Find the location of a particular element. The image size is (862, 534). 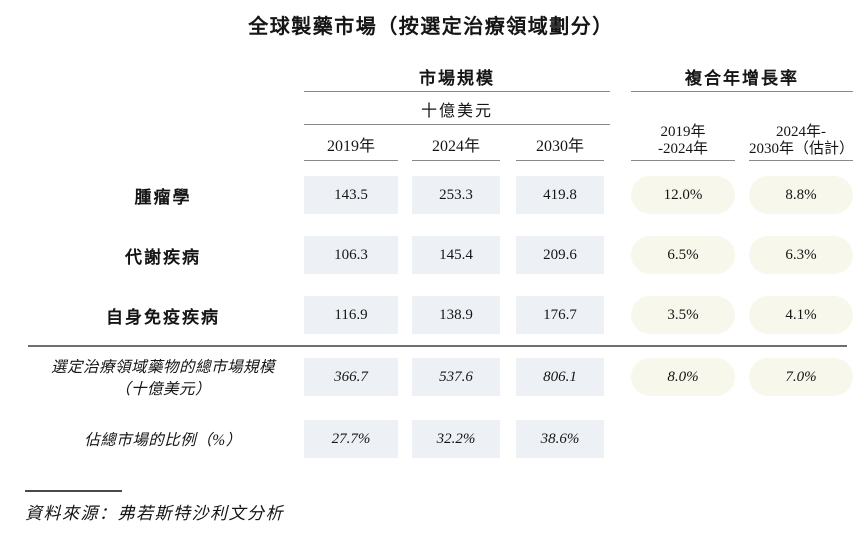

cagr-cell: 6.5% is located at coordinates (683, 255).